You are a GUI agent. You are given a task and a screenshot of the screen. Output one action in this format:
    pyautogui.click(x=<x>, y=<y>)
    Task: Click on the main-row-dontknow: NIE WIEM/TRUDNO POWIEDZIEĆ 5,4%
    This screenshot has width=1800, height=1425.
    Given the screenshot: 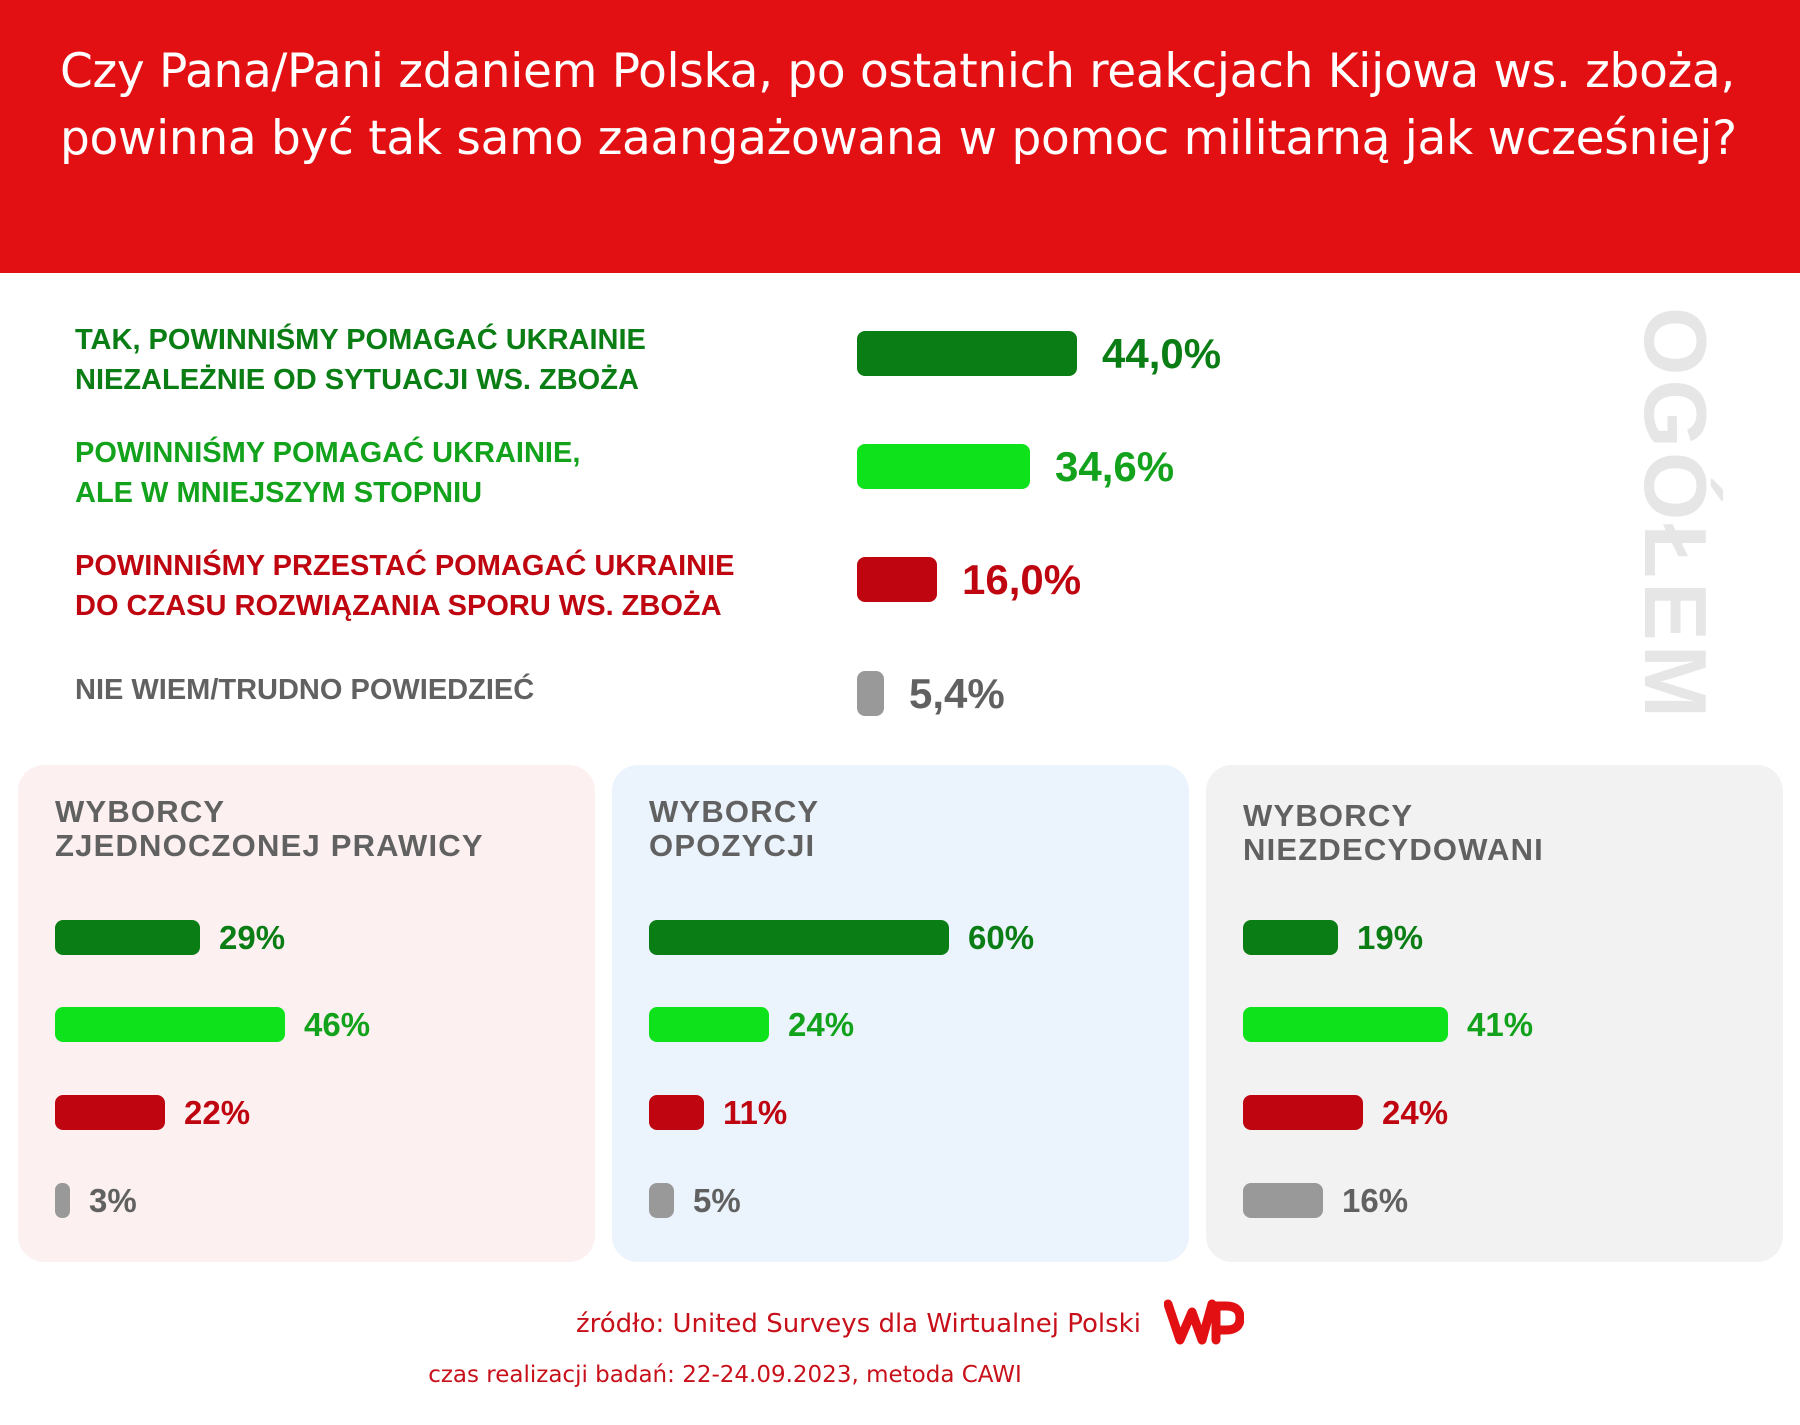 What is the action you would take?
    pyautogui.click(x=900, y=710)
    